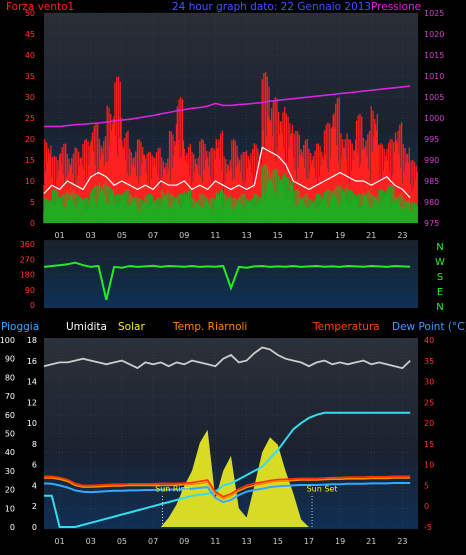 The image size is (466, 555). I want to click on temp-riarnoli-line, so click(227, 488).